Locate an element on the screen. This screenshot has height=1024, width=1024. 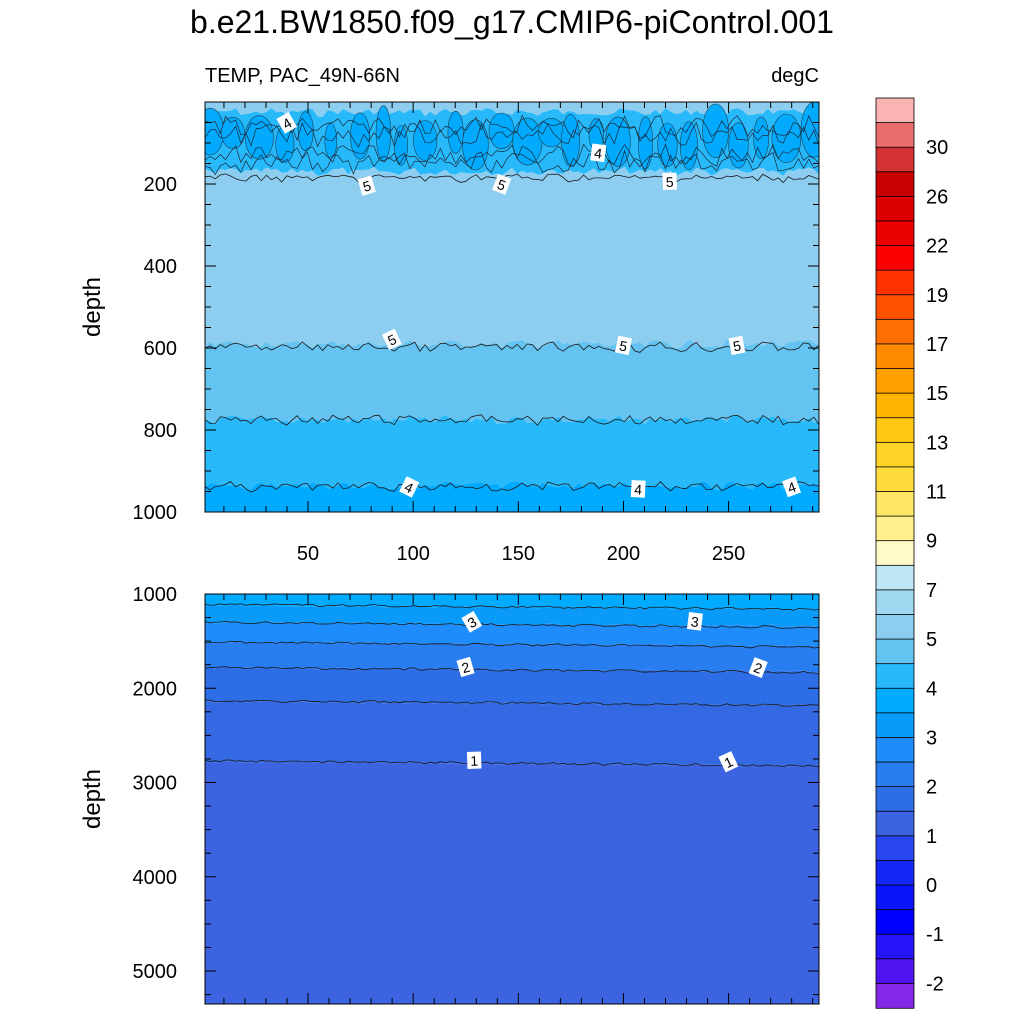
colorbar-label: 1 is located at coordinates (931, 837).